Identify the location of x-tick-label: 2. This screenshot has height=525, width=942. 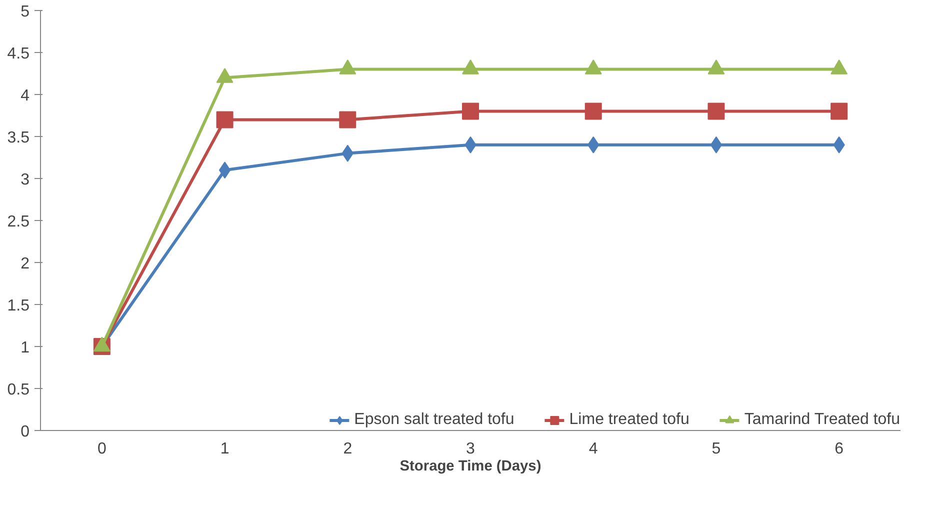
(347, 449).